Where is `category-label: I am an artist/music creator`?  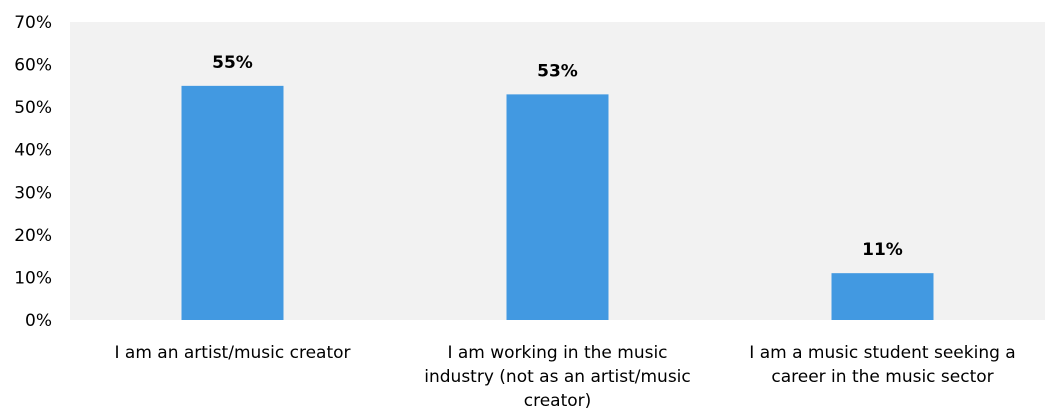 category-label: I am an artist/music creator is located at coordinates (233, 353).